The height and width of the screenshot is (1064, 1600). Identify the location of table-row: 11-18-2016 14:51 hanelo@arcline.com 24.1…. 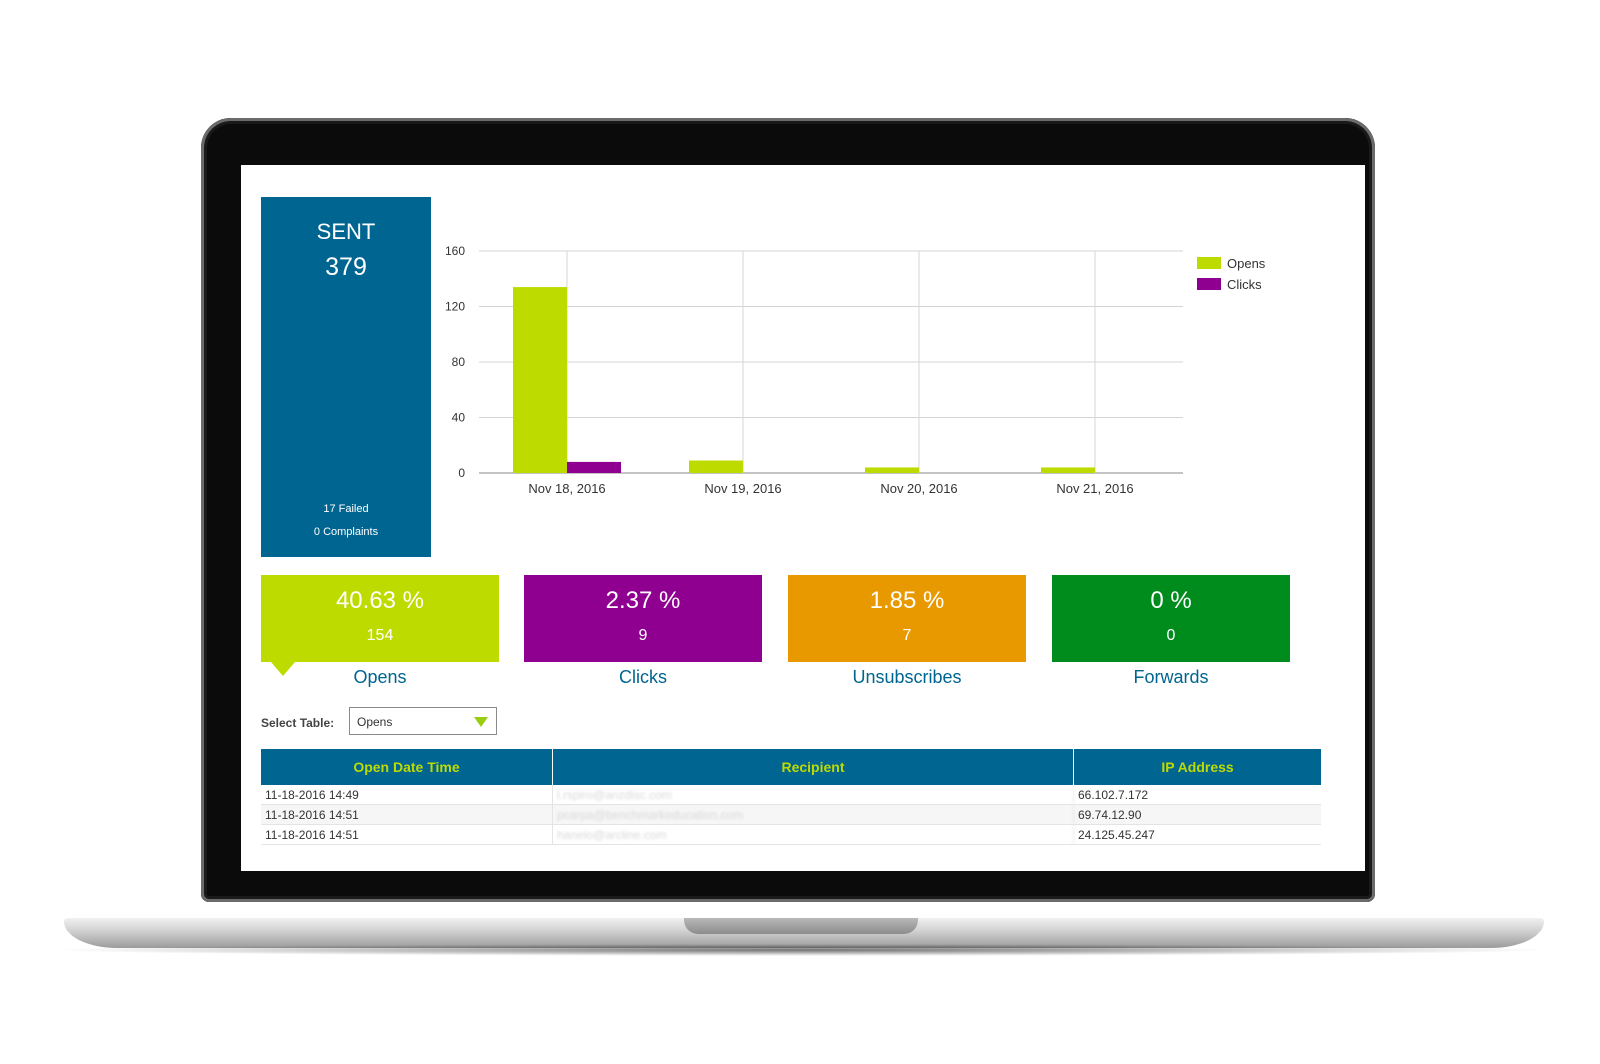
(791, 835).